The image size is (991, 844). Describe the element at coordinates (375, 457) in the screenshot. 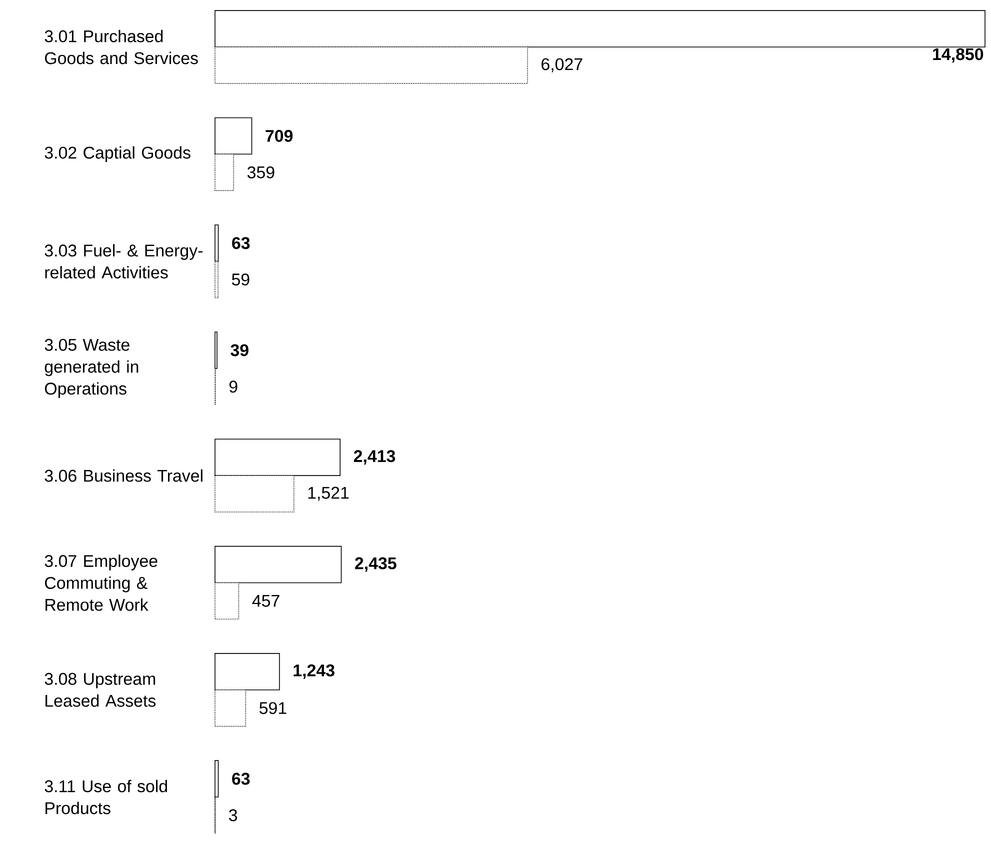

I see `data-label: 2,413` at that location.